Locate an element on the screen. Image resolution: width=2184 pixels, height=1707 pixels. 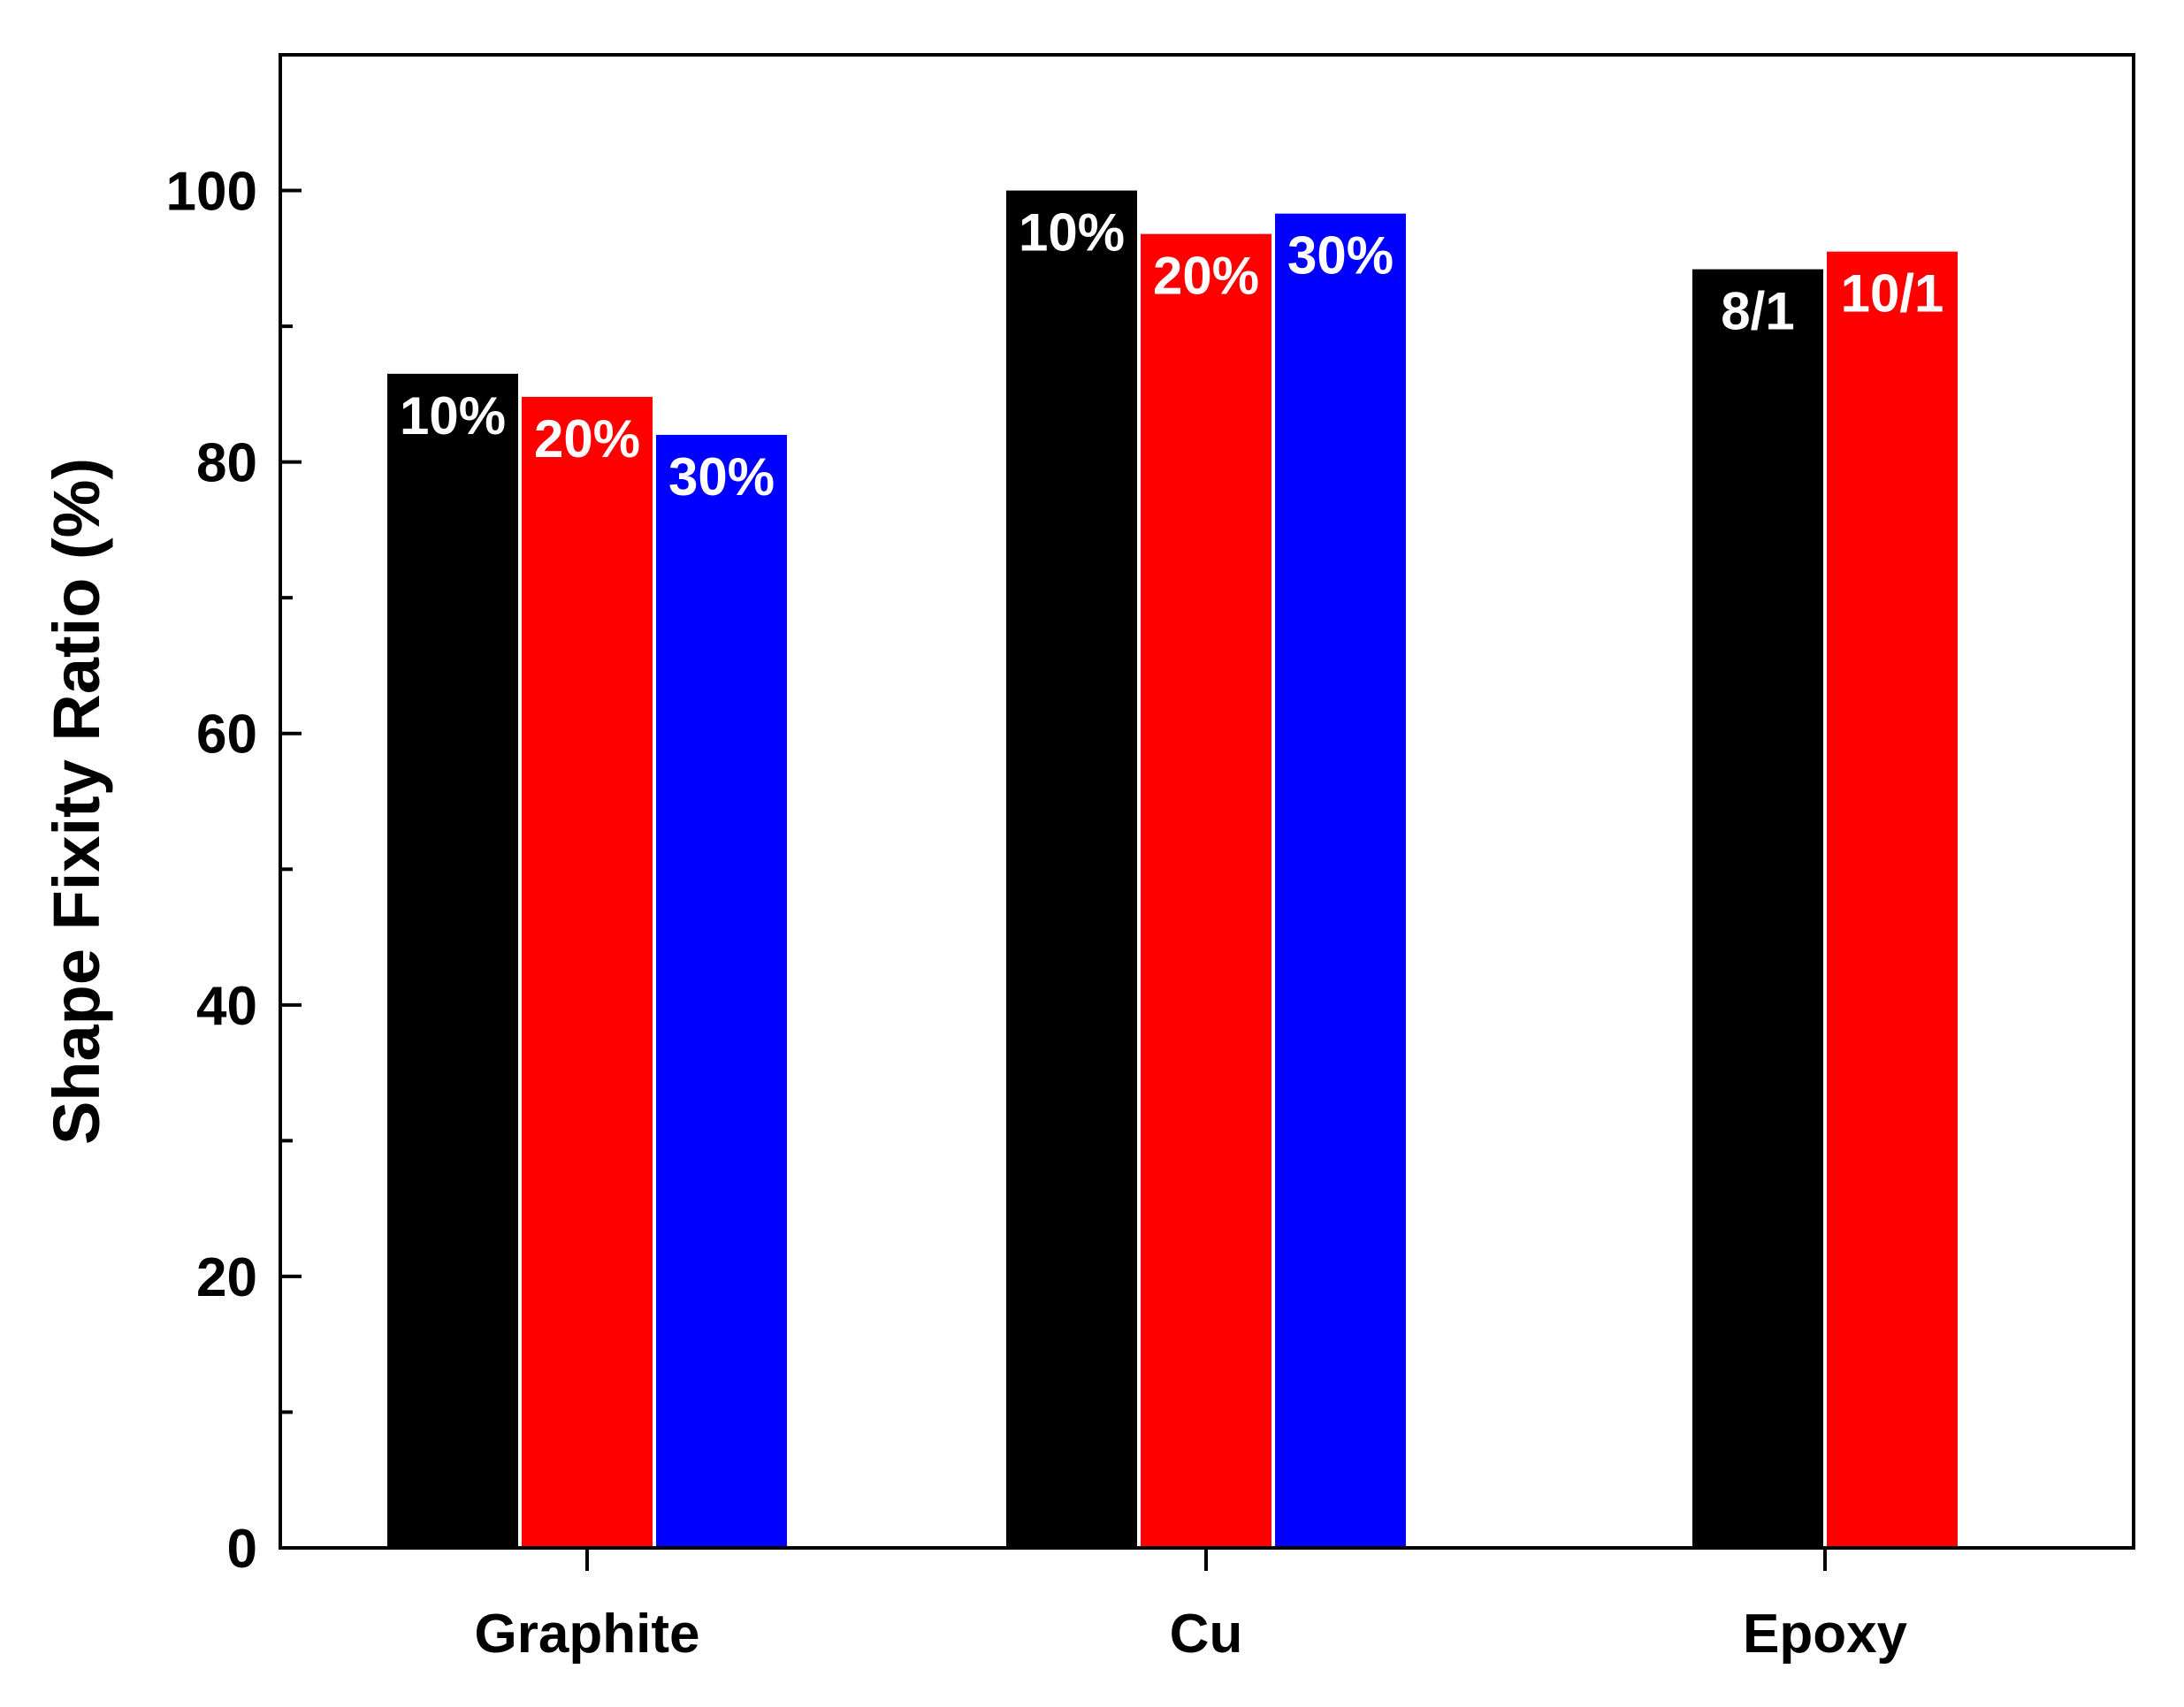
y-axis-title: Shape Fixity Ratio (%) is located at coordinates (76, 801).